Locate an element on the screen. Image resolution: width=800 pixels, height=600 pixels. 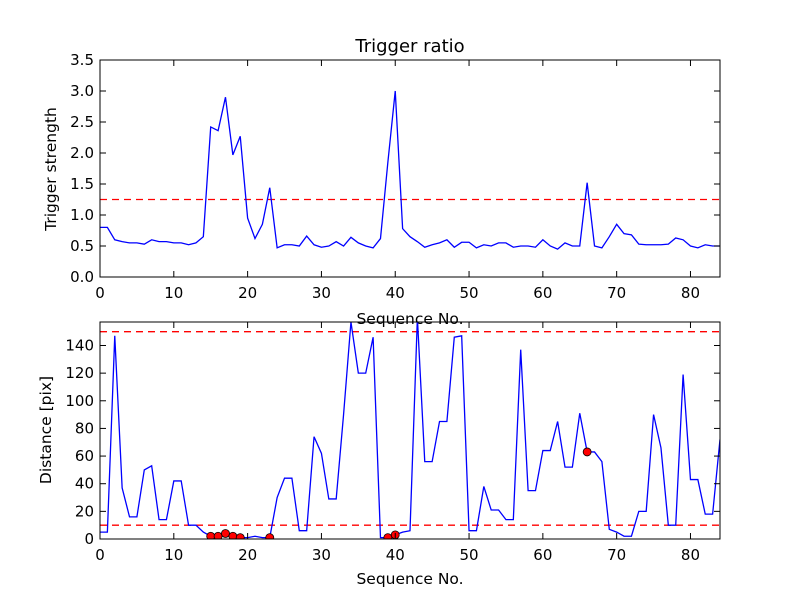
y-tick-label: 140 is located at coordinates (79, 345).